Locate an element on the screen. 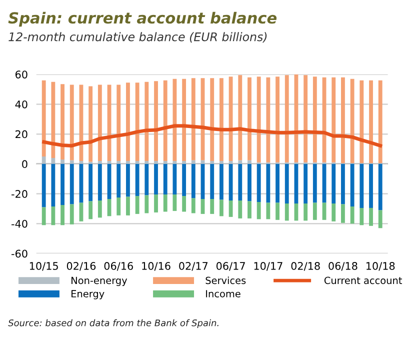 Image resolution: width=404 pixels, height=338 pixels. line-series is located at coordinates (212, 136).